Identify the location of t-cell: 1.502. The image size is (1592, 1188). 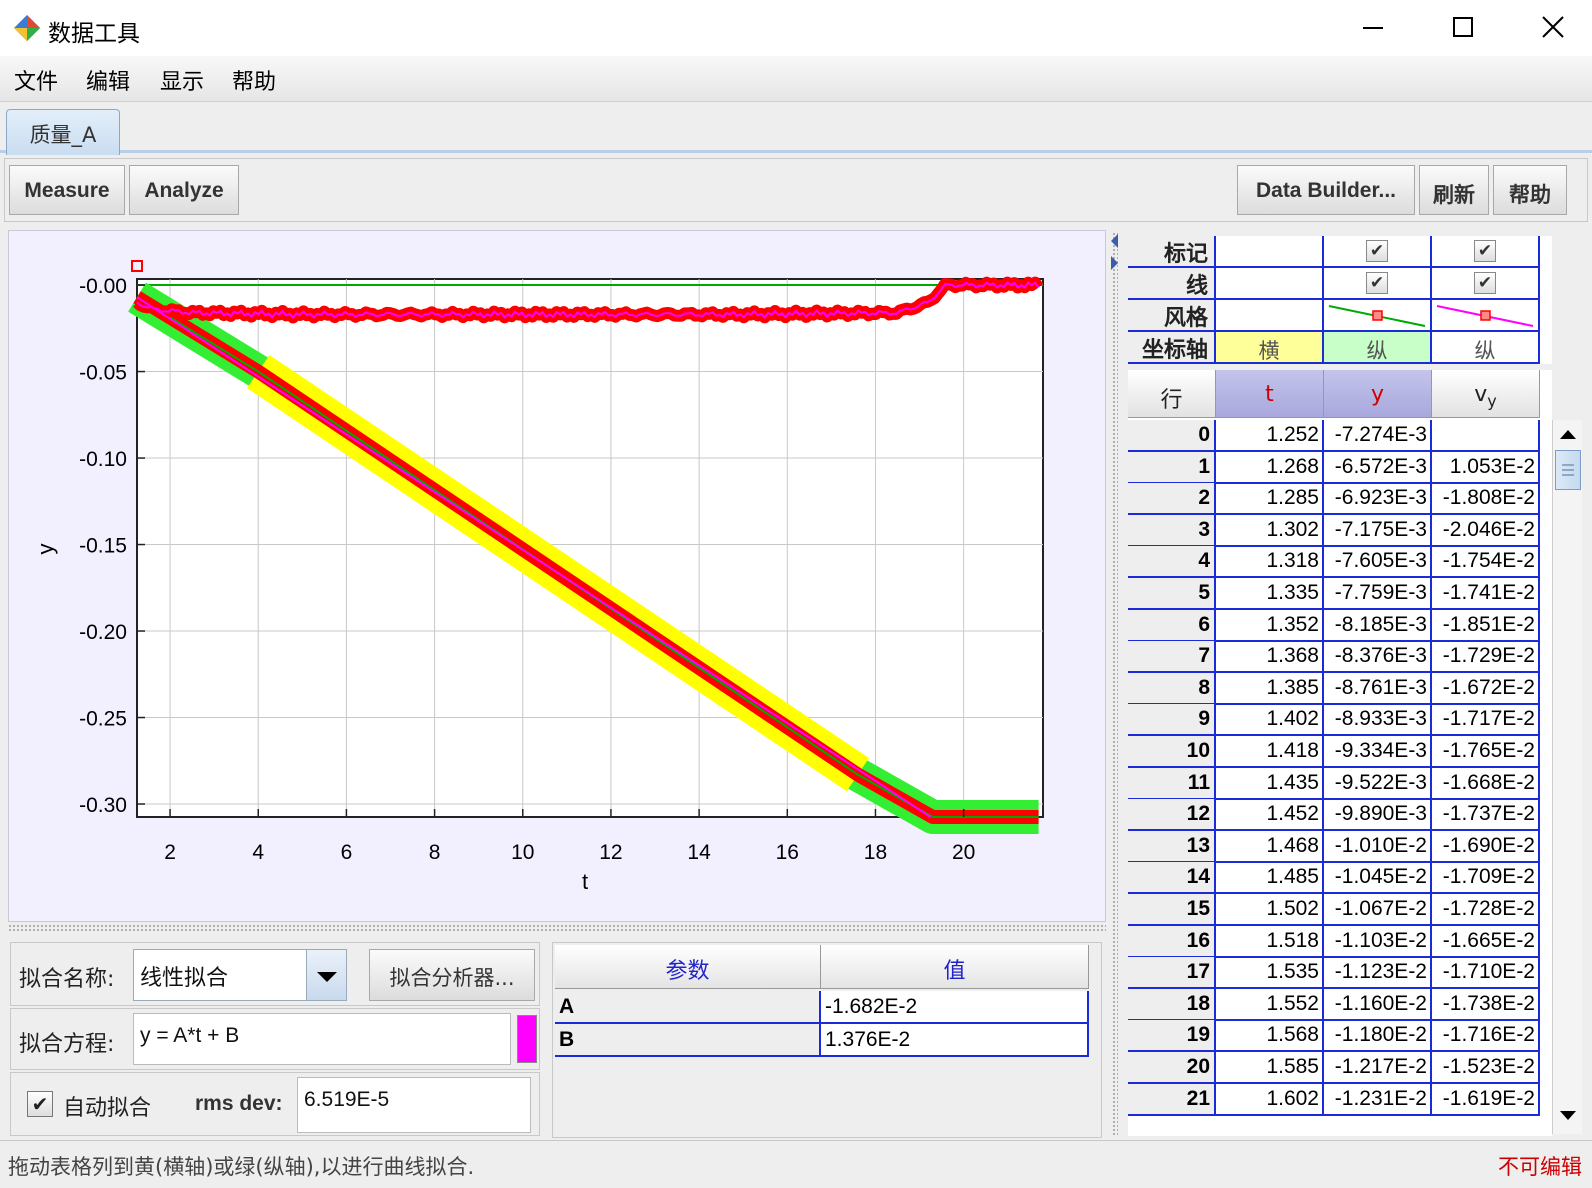
(1270, 910).